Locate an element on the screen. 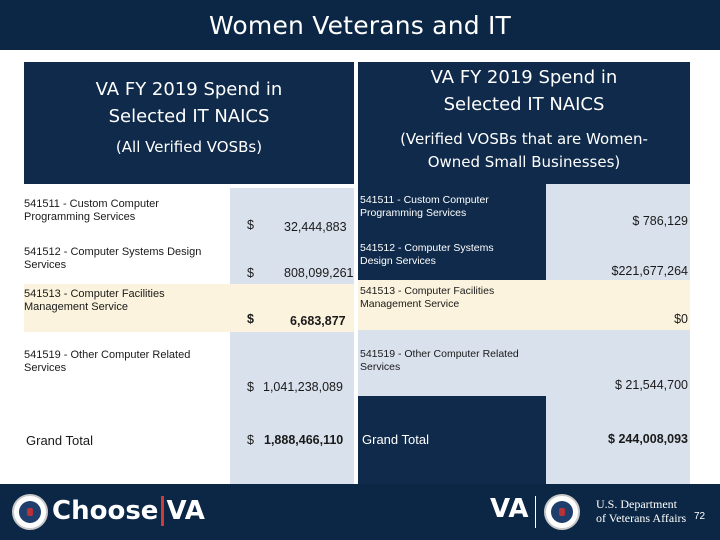 The height and width of the screenshot is (540, 720). slide-title: Women Veterans and IT is located at coordinates (360, 25).